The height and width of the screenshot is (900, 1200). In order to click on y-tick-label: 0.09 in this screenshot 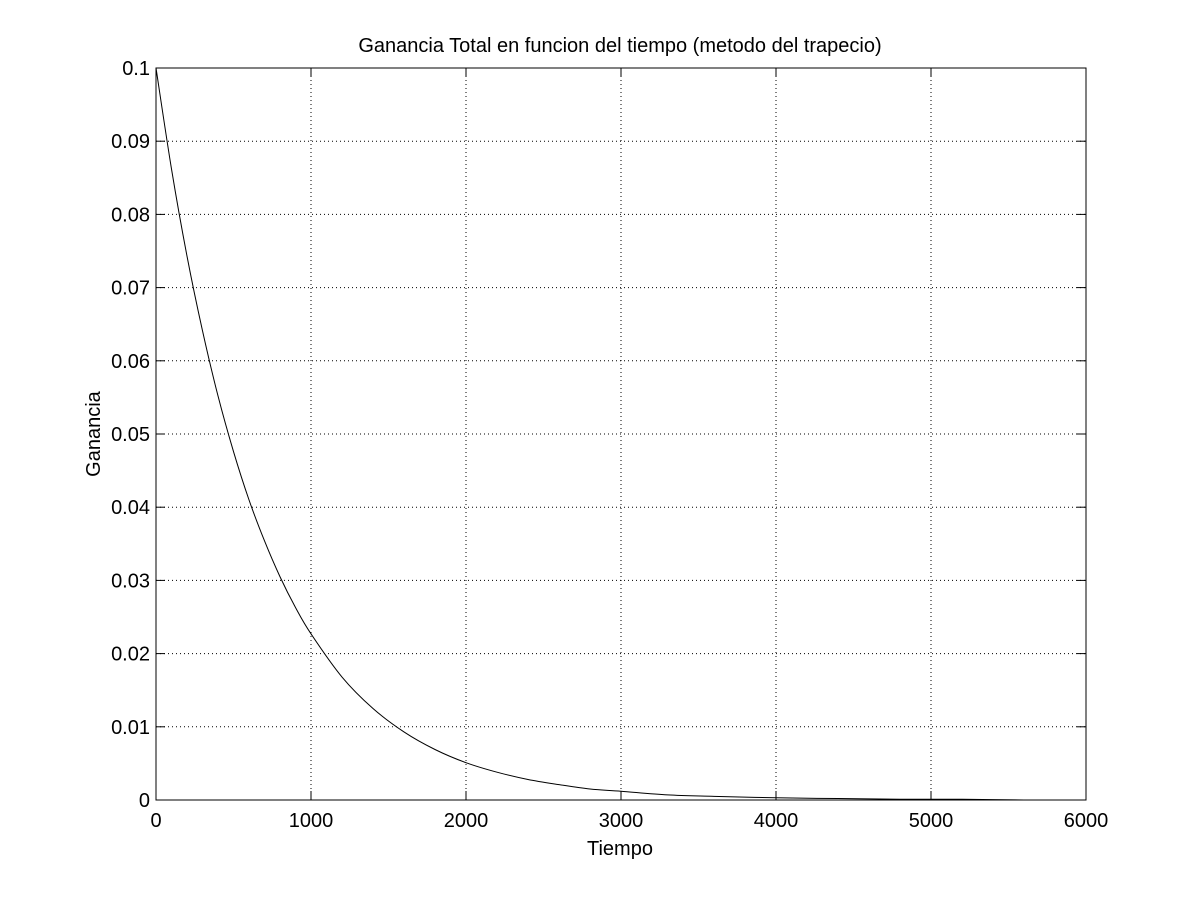, I will do `click(130, 142)`.